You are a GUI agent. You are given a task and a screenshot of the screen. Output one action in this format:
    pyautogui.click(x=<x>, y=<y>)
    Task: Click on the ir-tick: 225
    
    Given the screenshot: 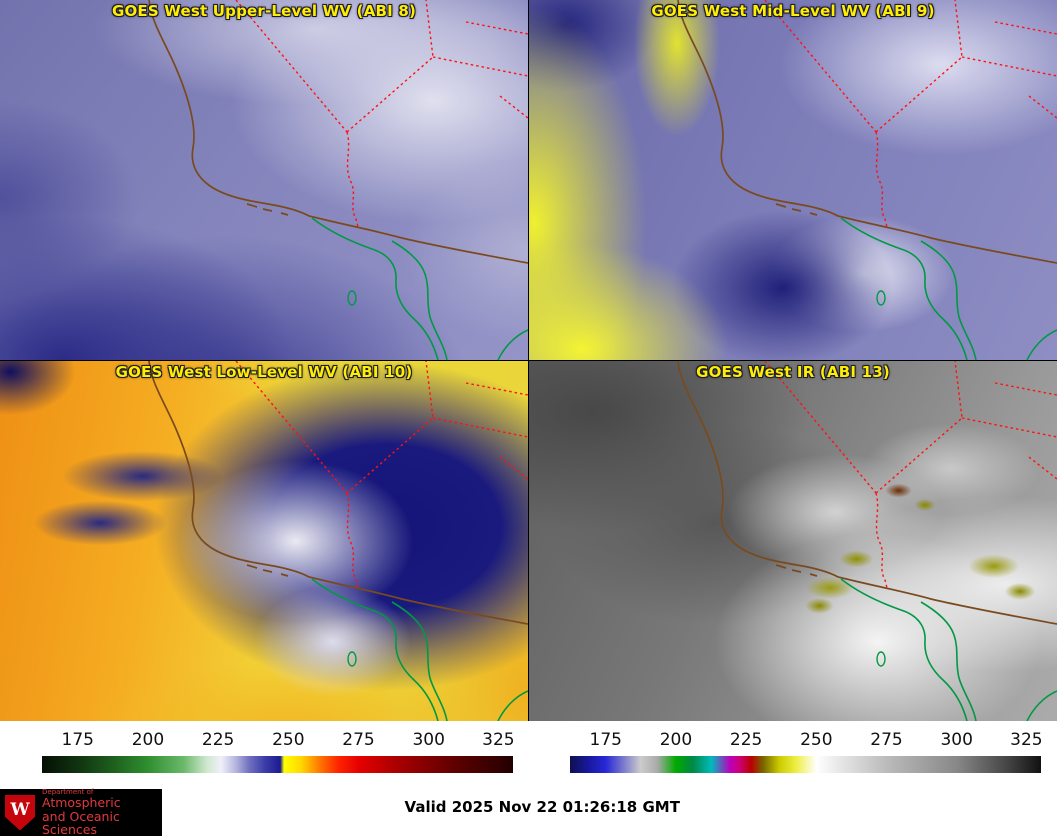 What is the action you would take?
    pyautogui.click(x=746, y=740)
    